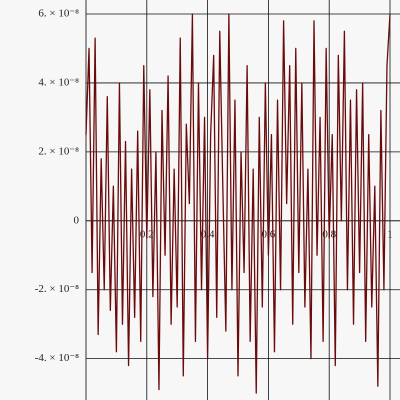 Image resolution: width=400 pixels, height=400 pixels. I want to click on y-tick-label: 0, so click(77, 220).